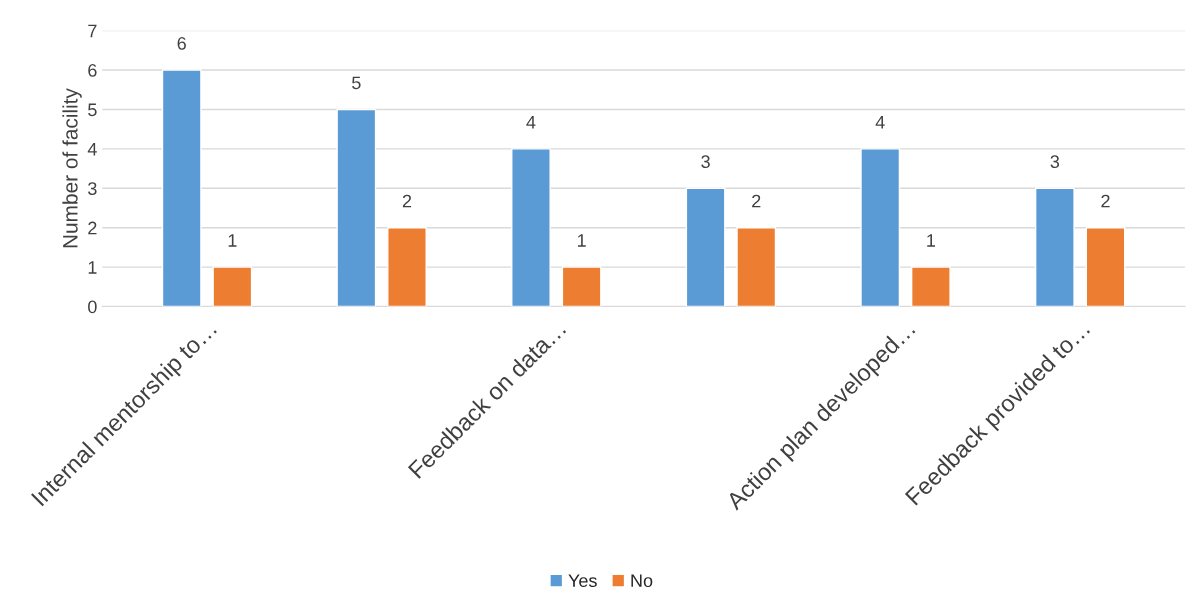  Describe the element at coordinates (92, 307) in the screenshot. I see `y-tick-label: 0` at that location.